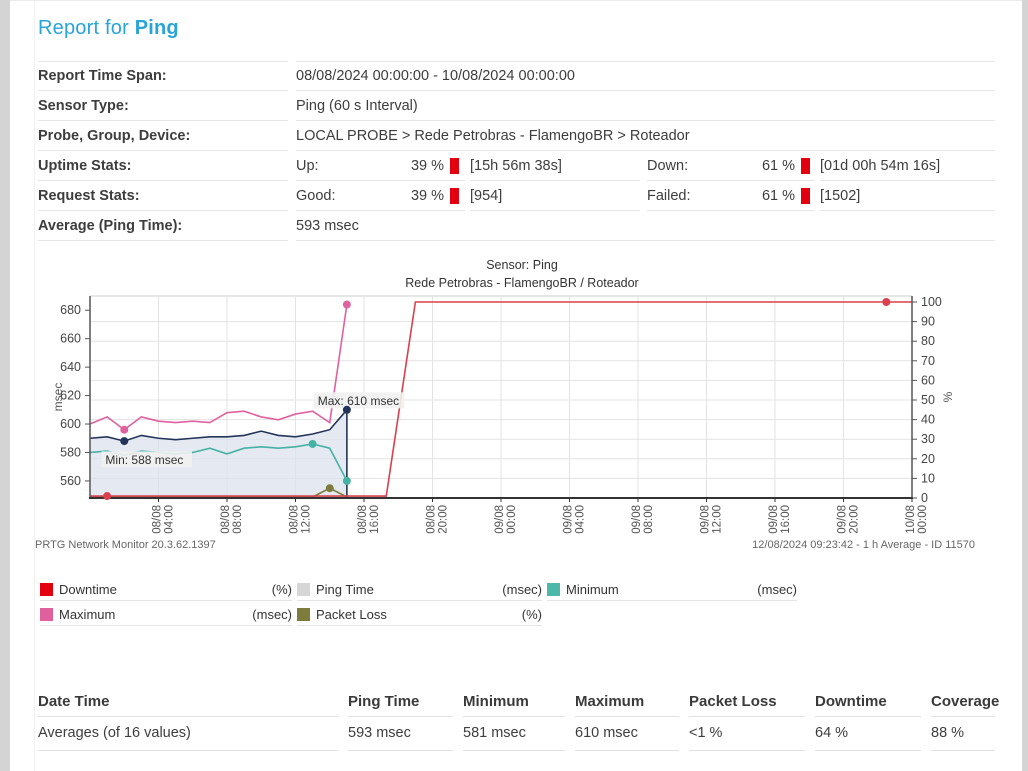 The height and width of the screenshot is (771, 1028). I want to click on svg-text: 0, so click(924, 498).